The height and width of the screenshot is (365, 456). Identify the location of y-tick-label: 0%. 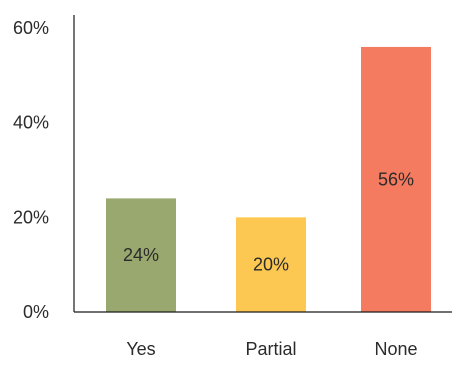
(36, 312).